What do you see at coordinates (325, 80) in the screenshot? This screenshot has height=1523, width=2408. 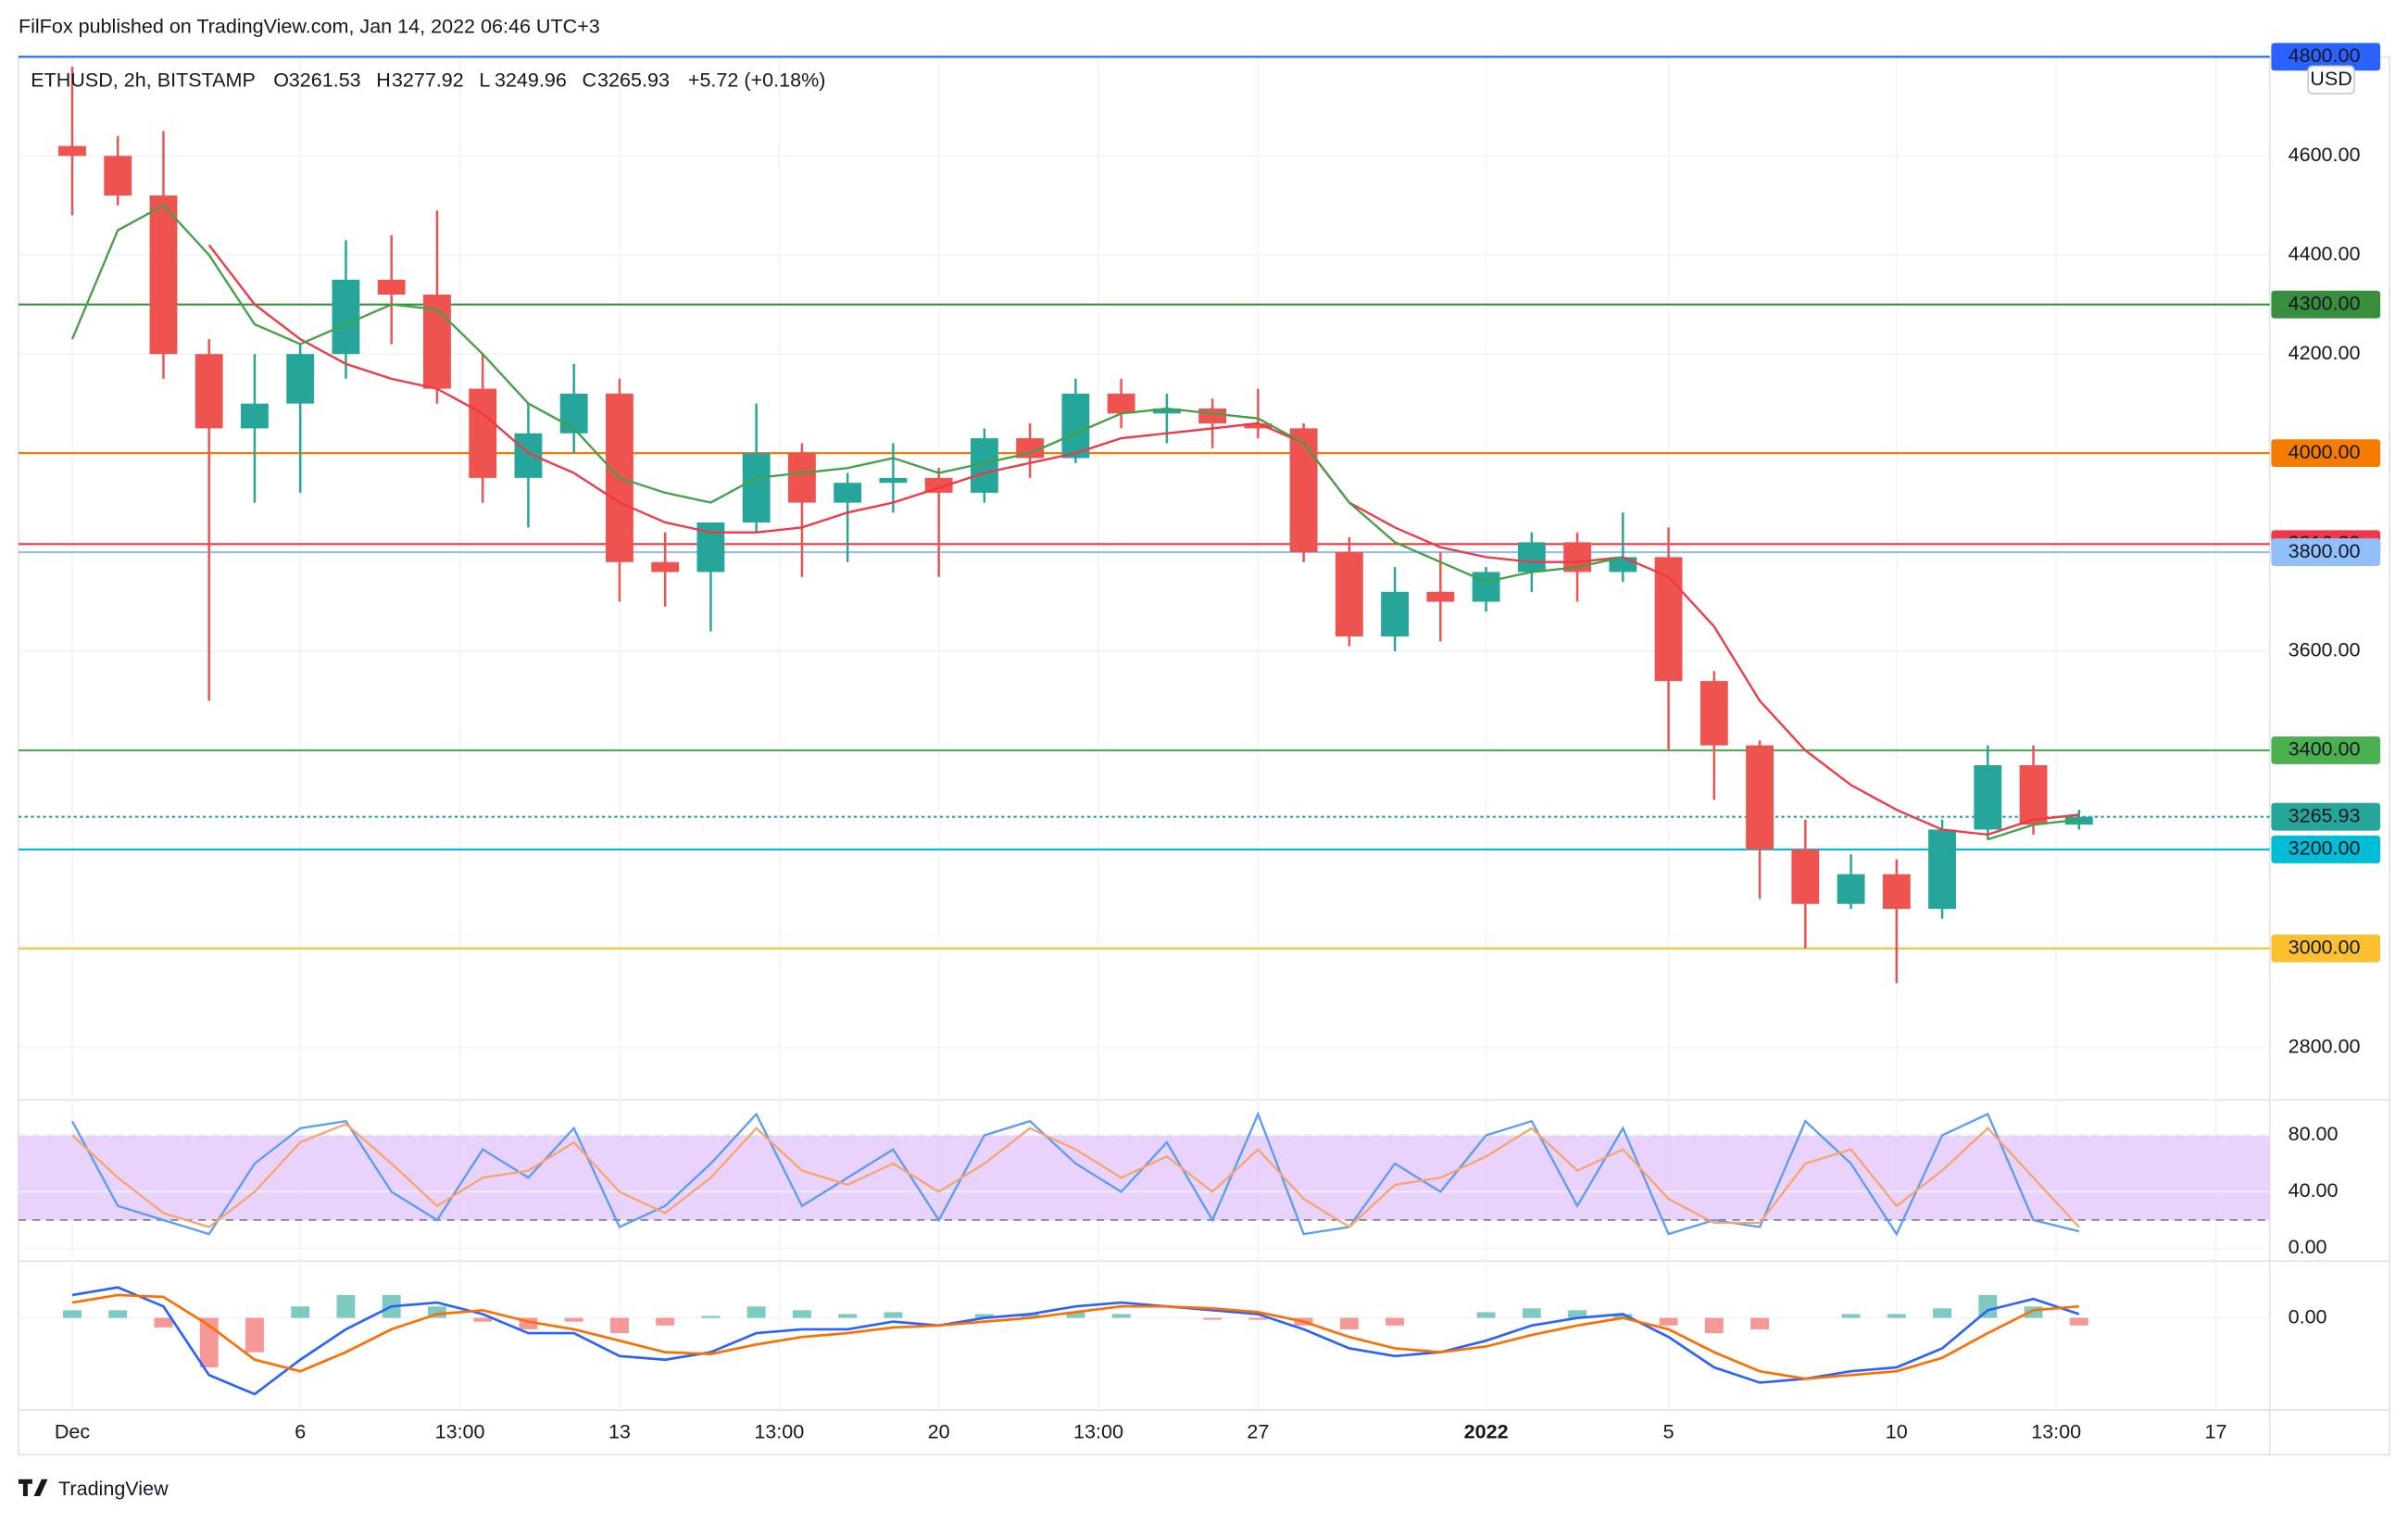 I see `quote-value: 3261.53` at bounding box center [325, 80].